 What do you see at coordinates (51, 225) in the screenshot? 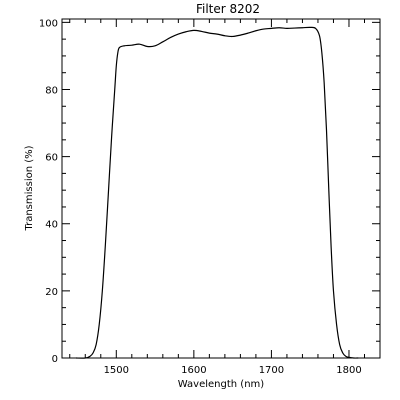
I see `y-tick-label: 40` at bounding box center [51, 225].